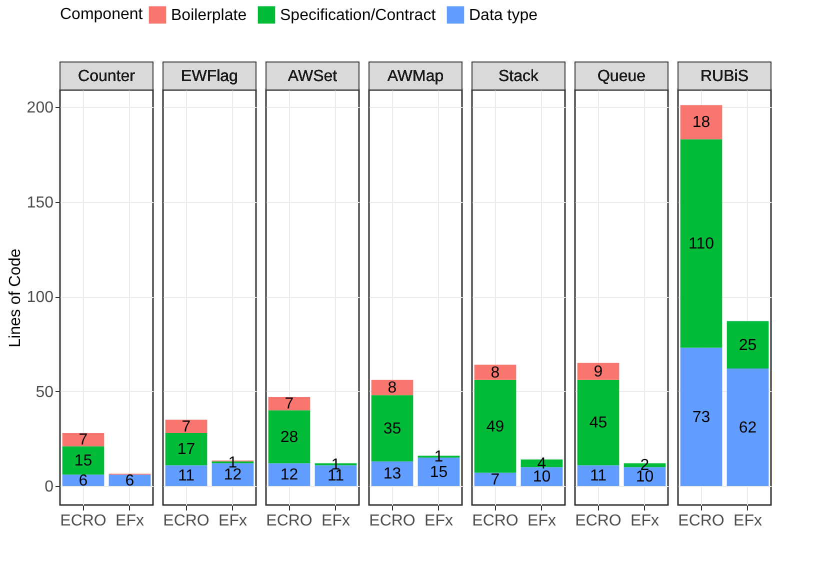 This screenshot has height=571, width=832. I want to click on data-label: 18, so click(701, 123).